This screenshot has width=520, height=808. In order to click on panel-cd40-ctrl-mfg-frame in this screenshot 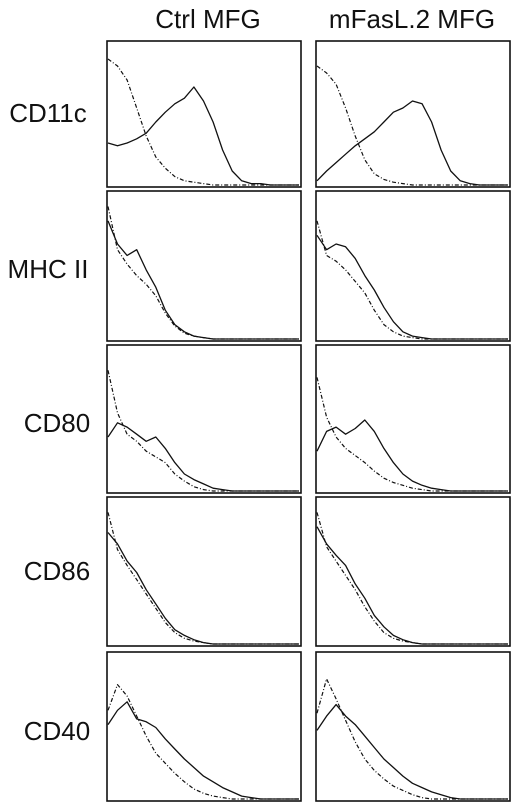, I will do `click(204, 726)`.